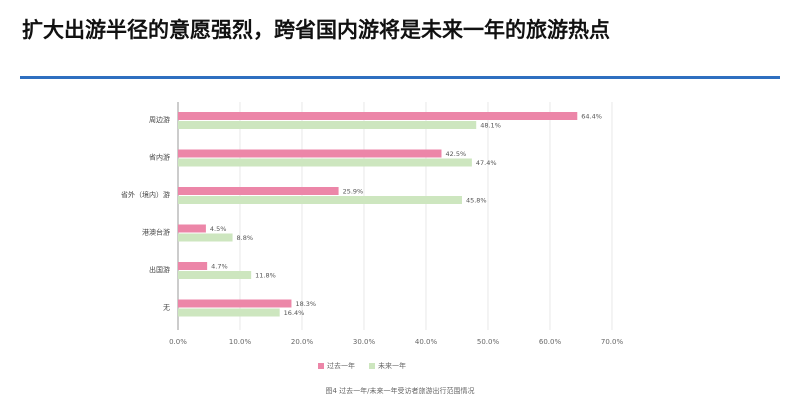  I want to click on page-title: 扩大出游半径的意愿强烈，跨省国内游将是未来一年的旅游热点, so click(316, 30).